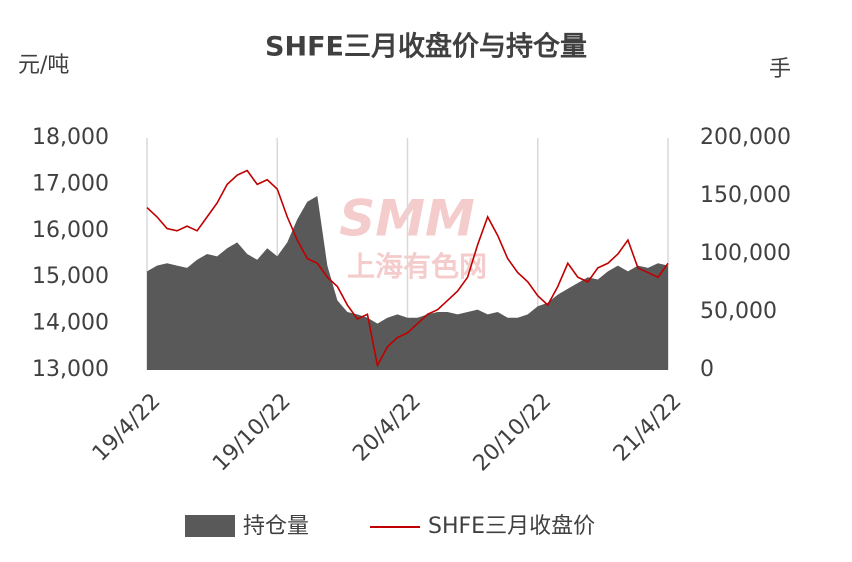  I want to click on watermark: 上海有色网, so click(417, 266).